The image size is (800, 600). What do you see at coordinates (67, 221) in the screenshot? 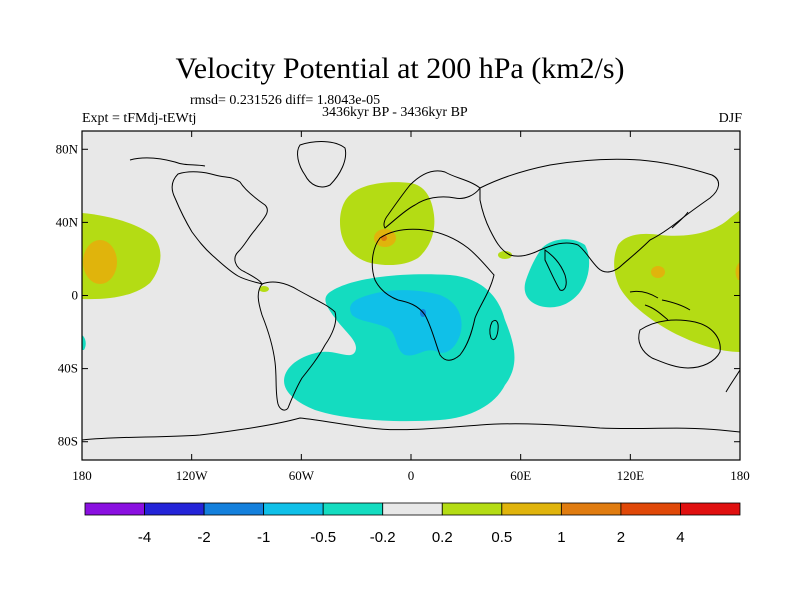
I see `y-tick-label-1: 40N` at bounding box center [67, 221].